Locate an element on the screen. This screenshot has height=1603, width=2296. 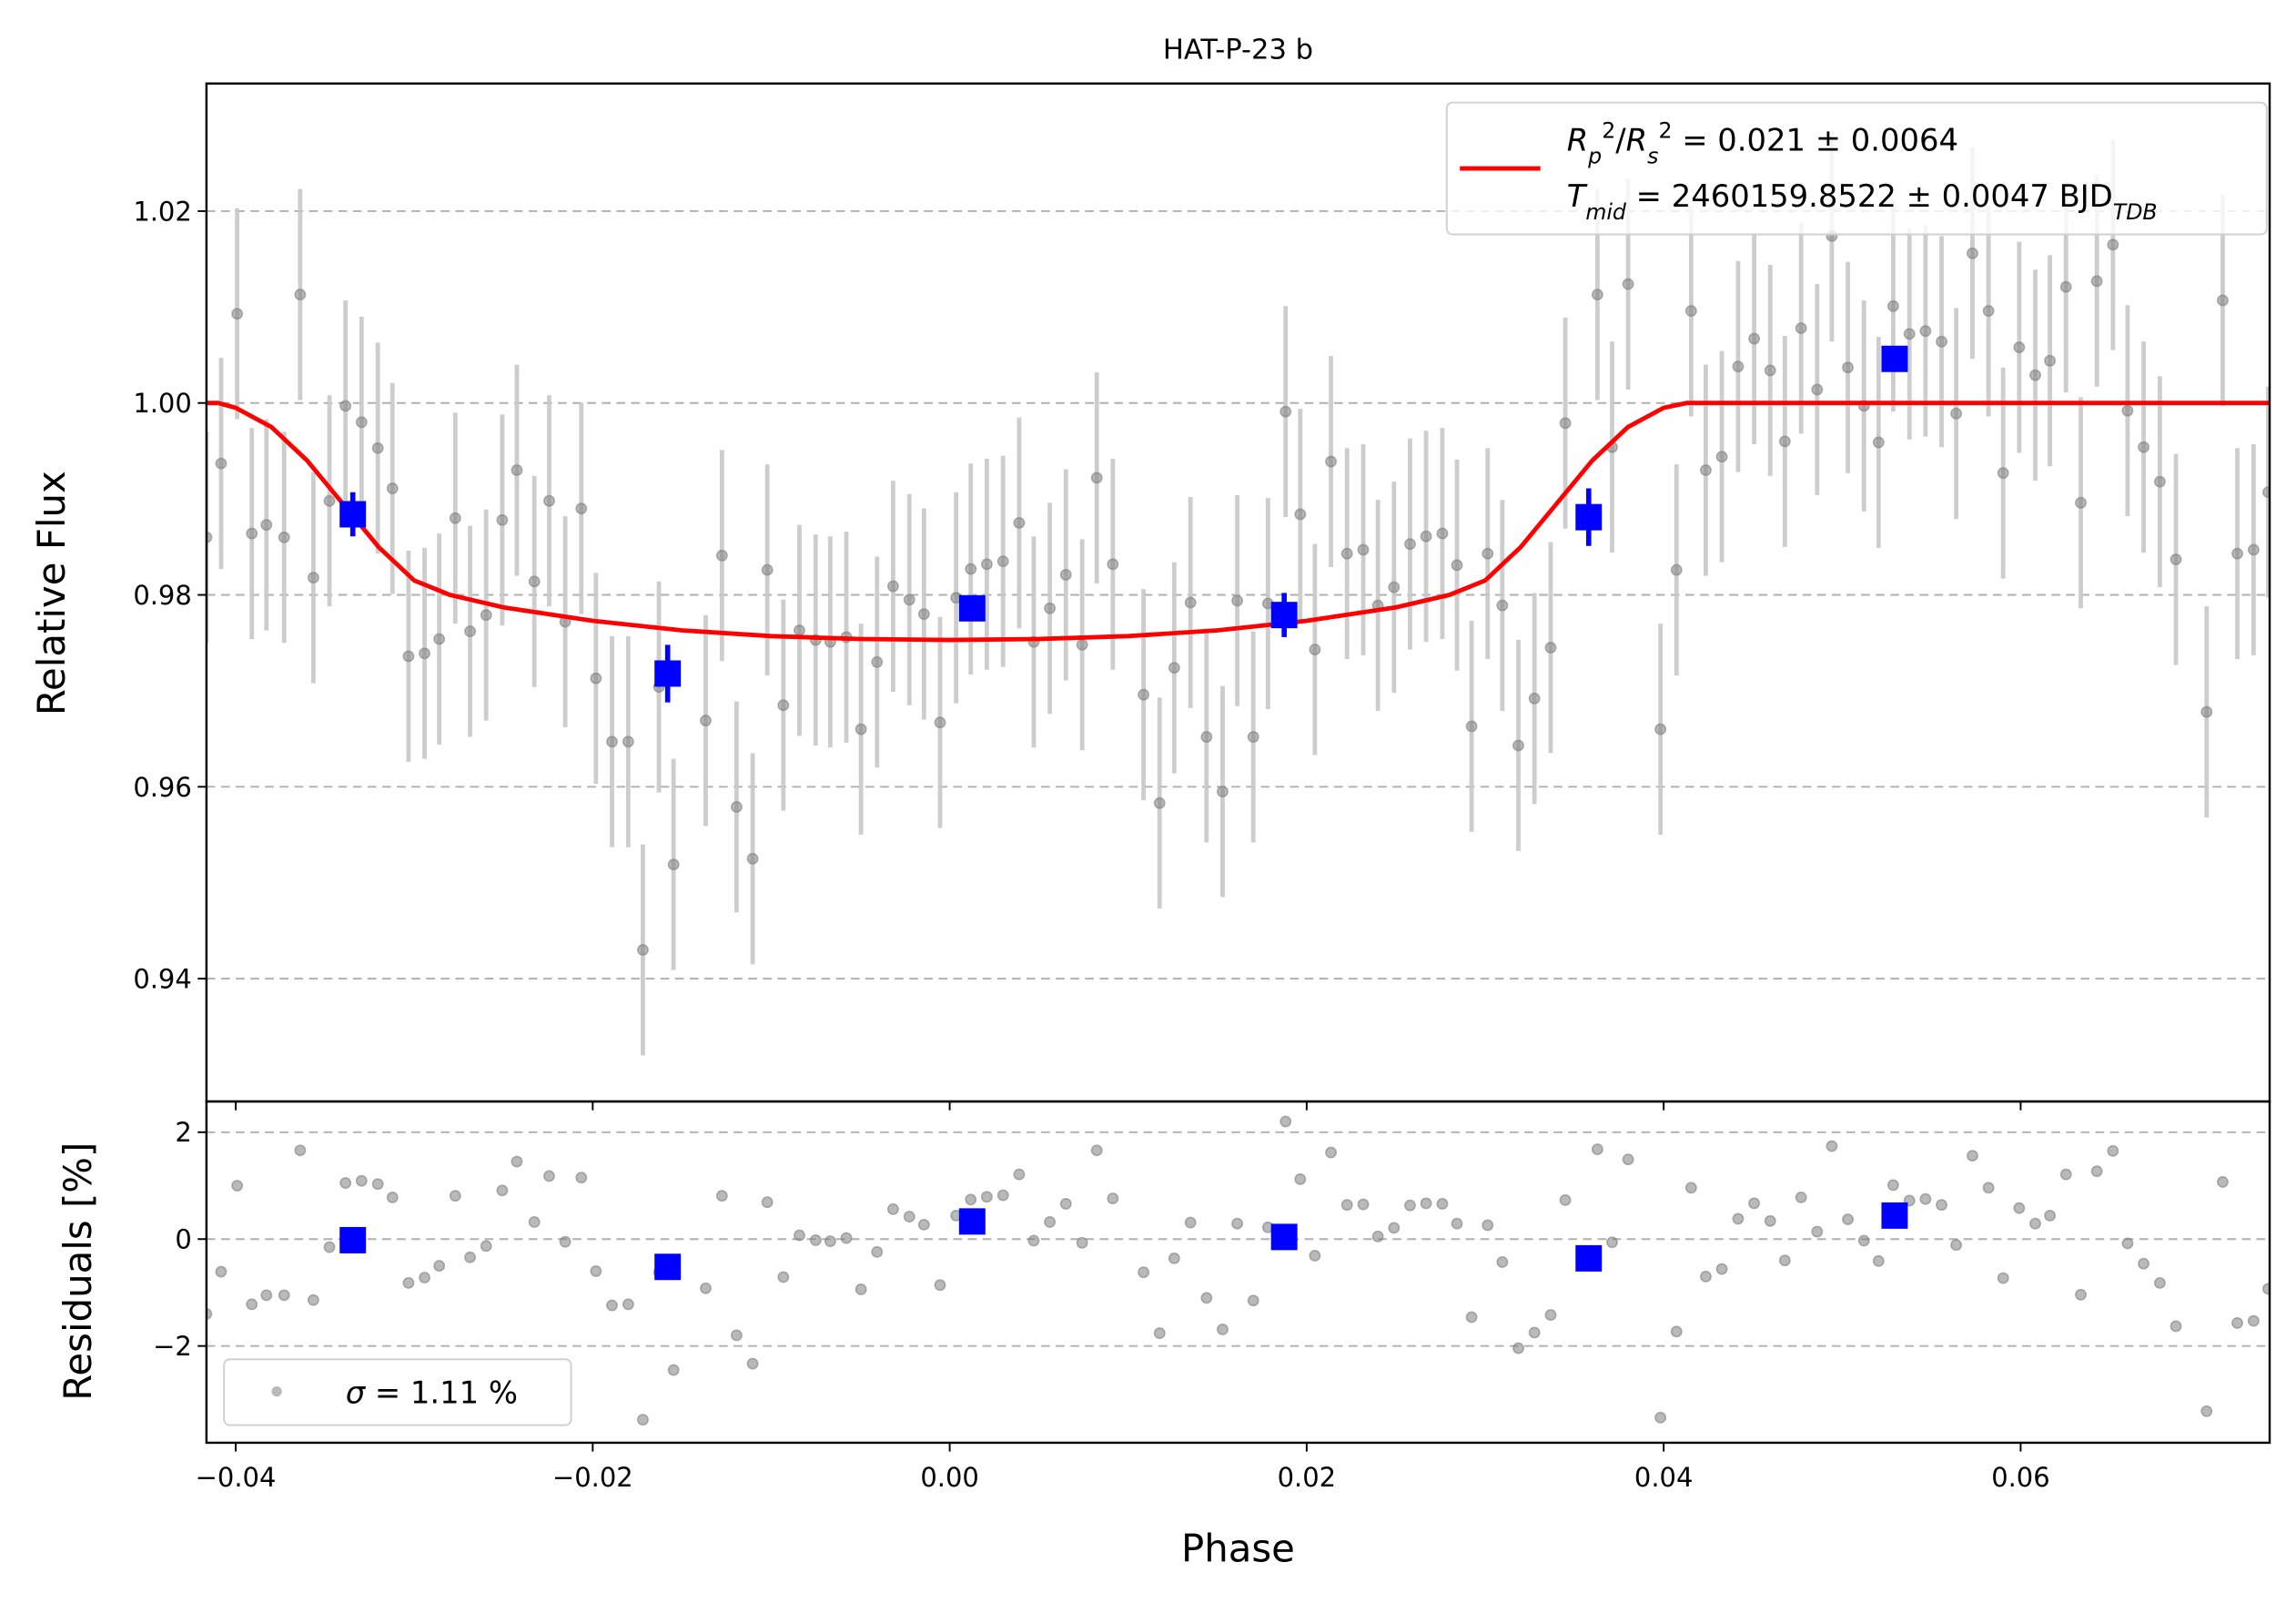
y-tick-label: 1.02 is located at coordinates (162, 211).